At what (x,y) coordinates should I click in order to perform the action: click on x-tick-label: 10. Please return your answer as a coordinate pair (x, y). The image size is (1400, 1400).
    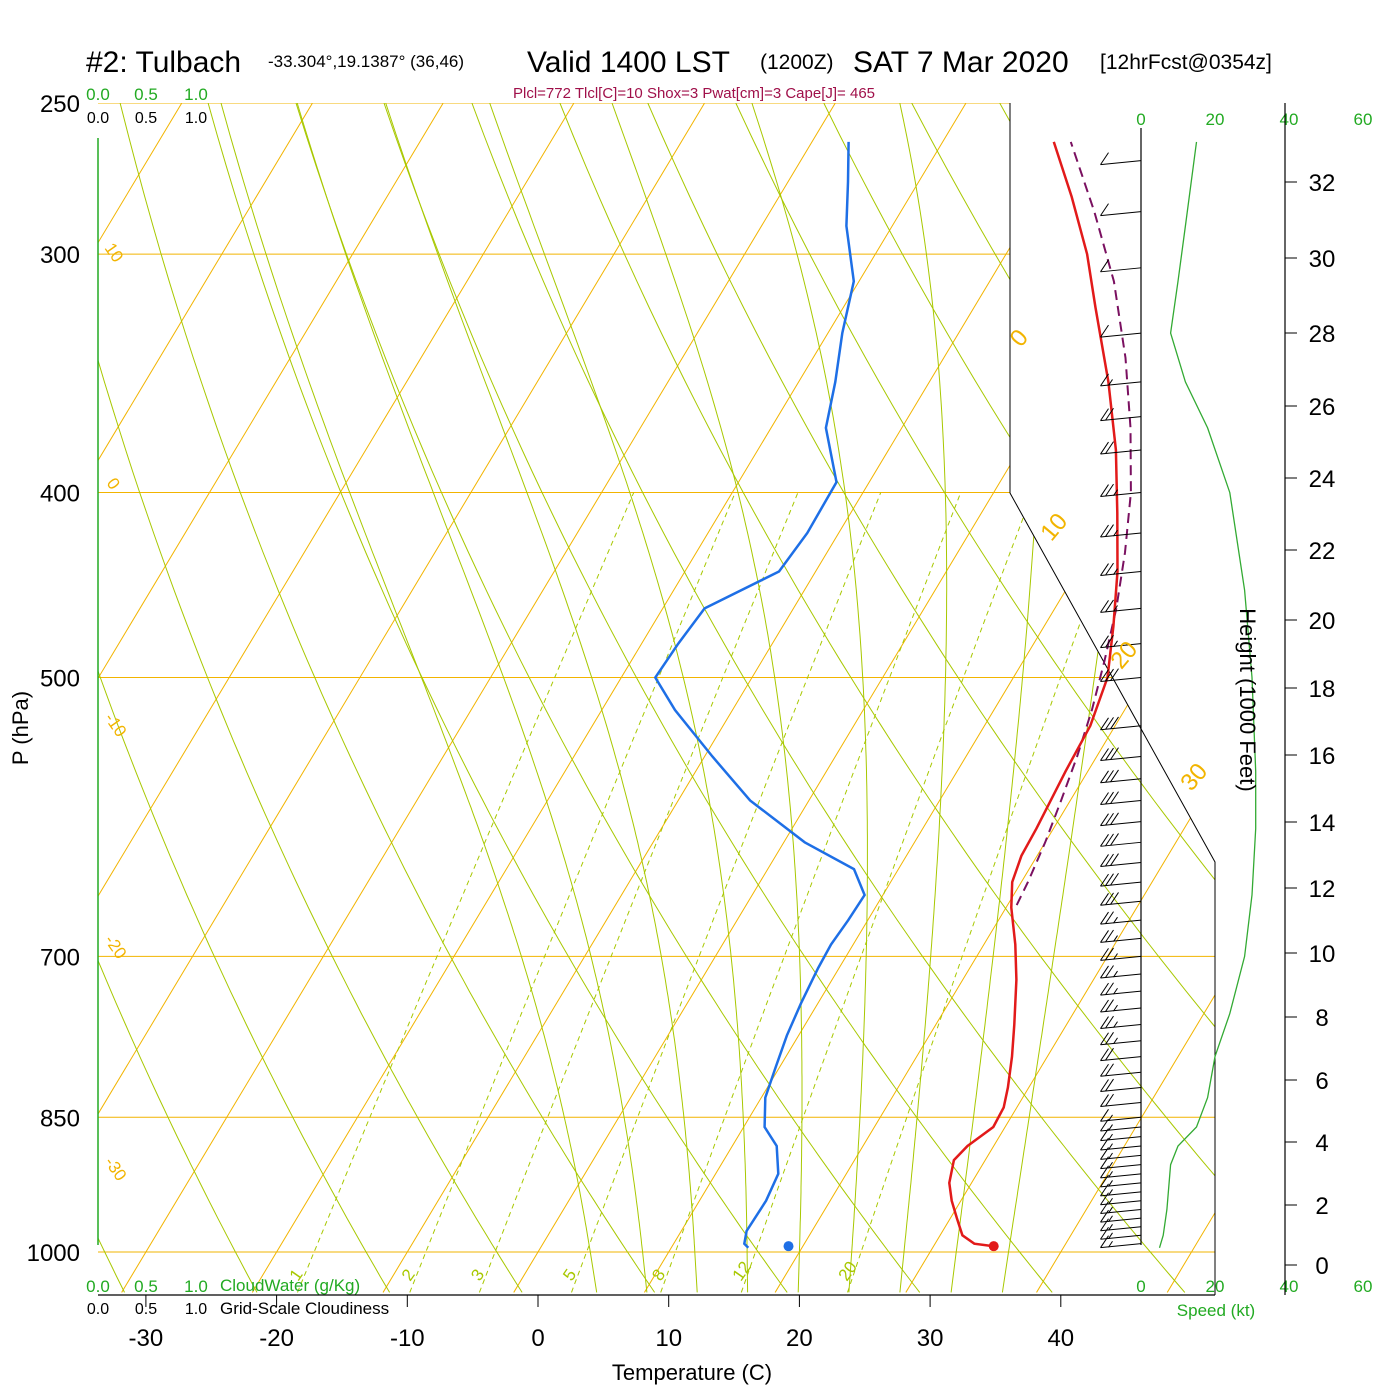
    Looking at the image, I should click on (668, 1338).